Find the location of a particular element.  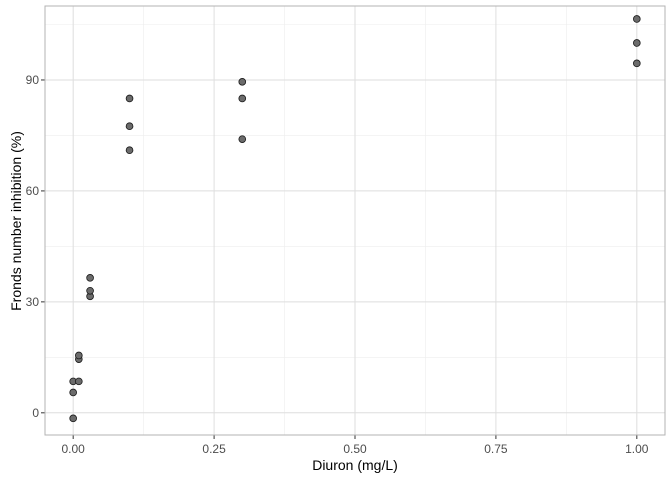

x-tick-label: 0.50 is located at coordinates (355, 449).